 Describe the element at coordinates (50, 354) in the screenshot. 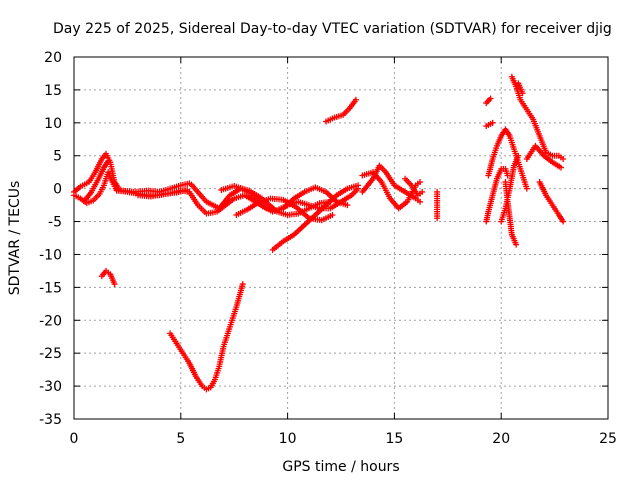

I see `y-tick-label: -25` at that location.